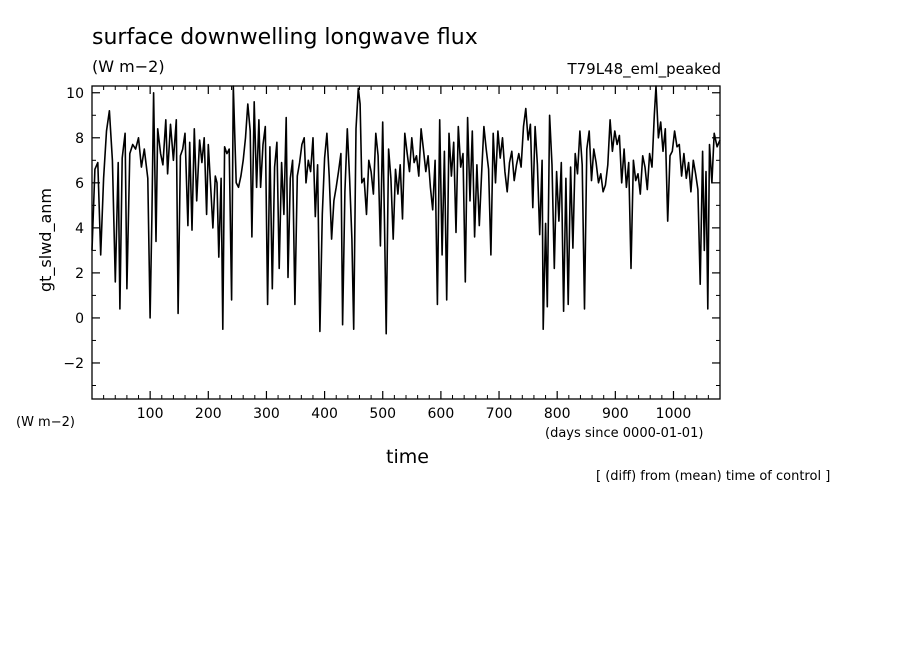 Image resolution: width=904 pixels, height=654 pixels. I want to click on x-tick-label: 800, so click(557, 414).